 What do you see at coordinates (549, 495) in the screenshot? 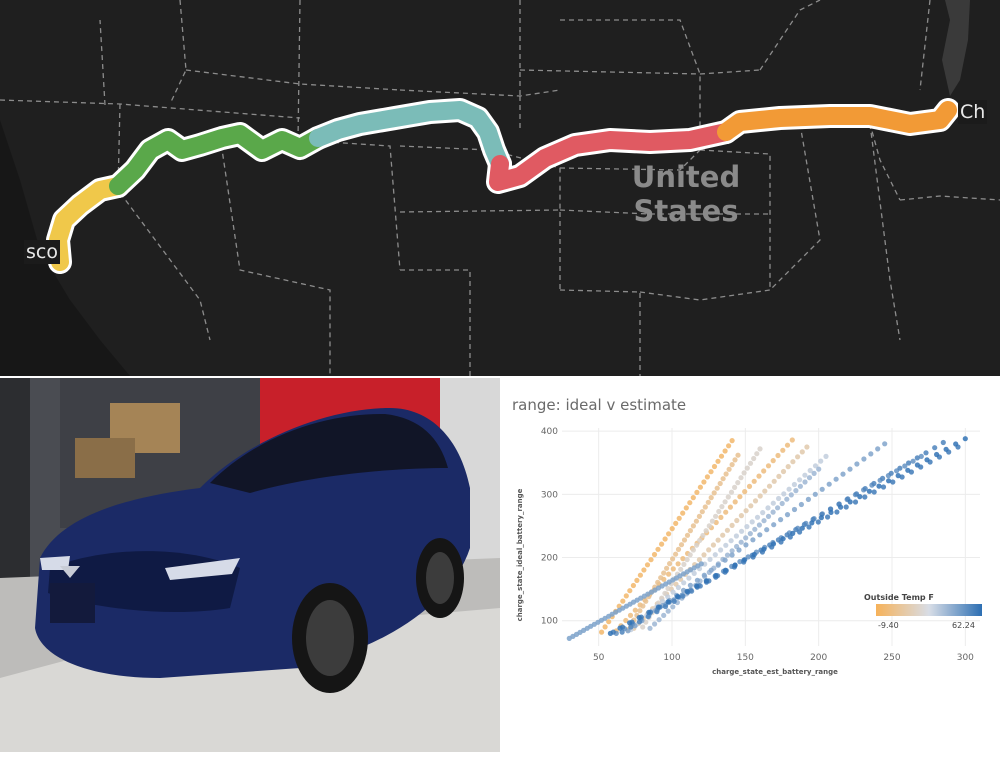
I see `y-tick-label: 300` at bounding box center [549, 495].